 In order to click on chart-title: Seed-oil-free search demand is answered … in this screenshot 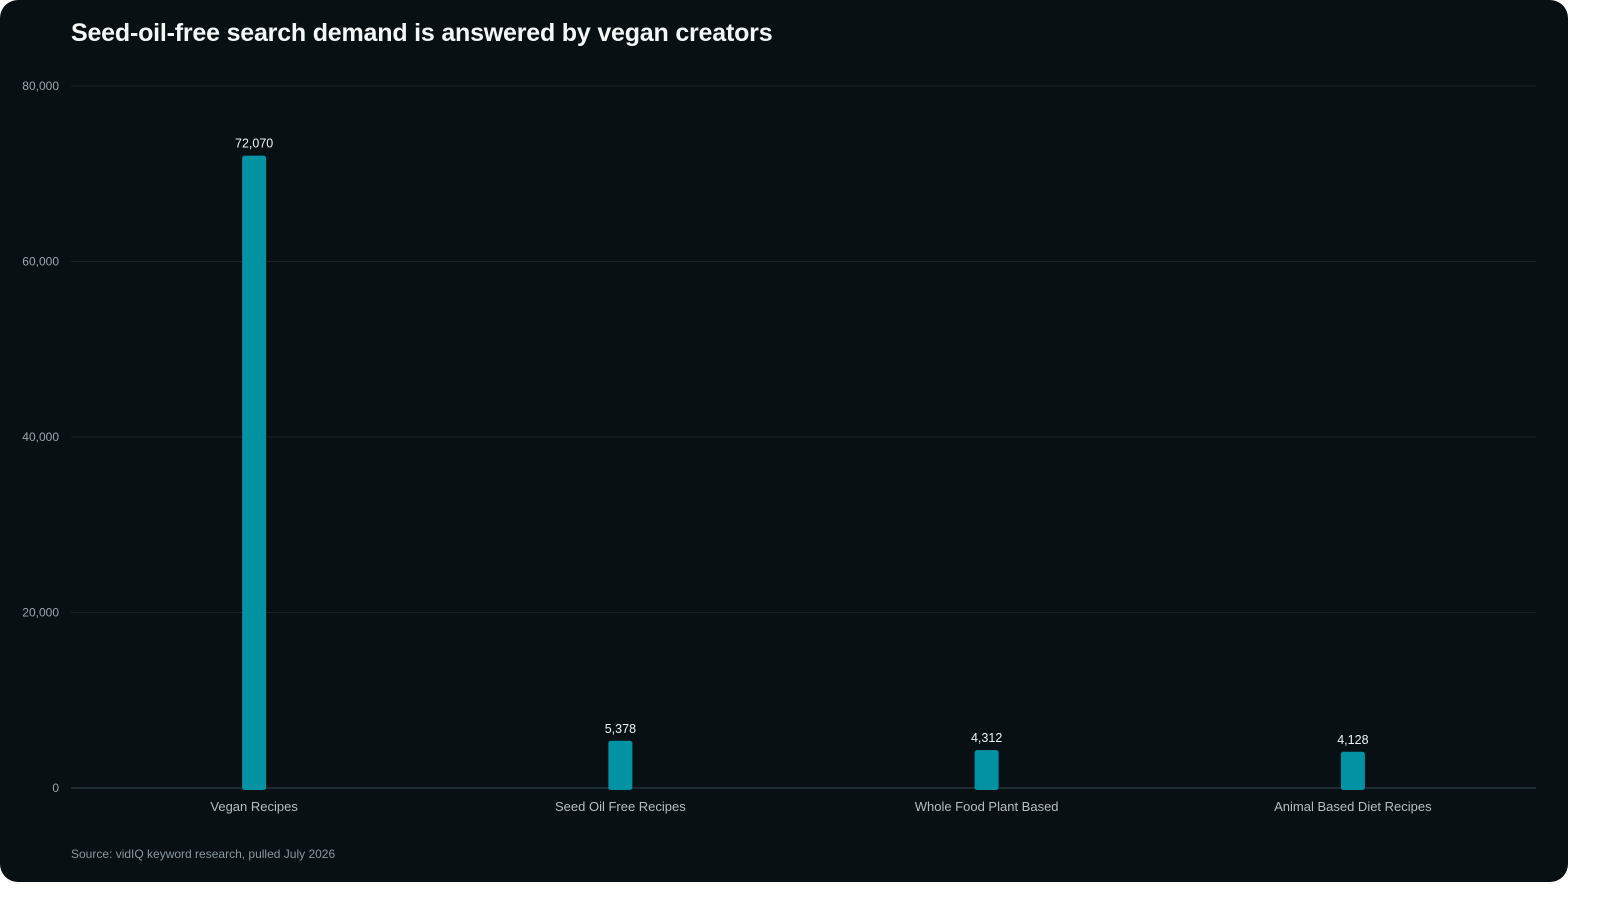, I will do `click(422, 33)`.